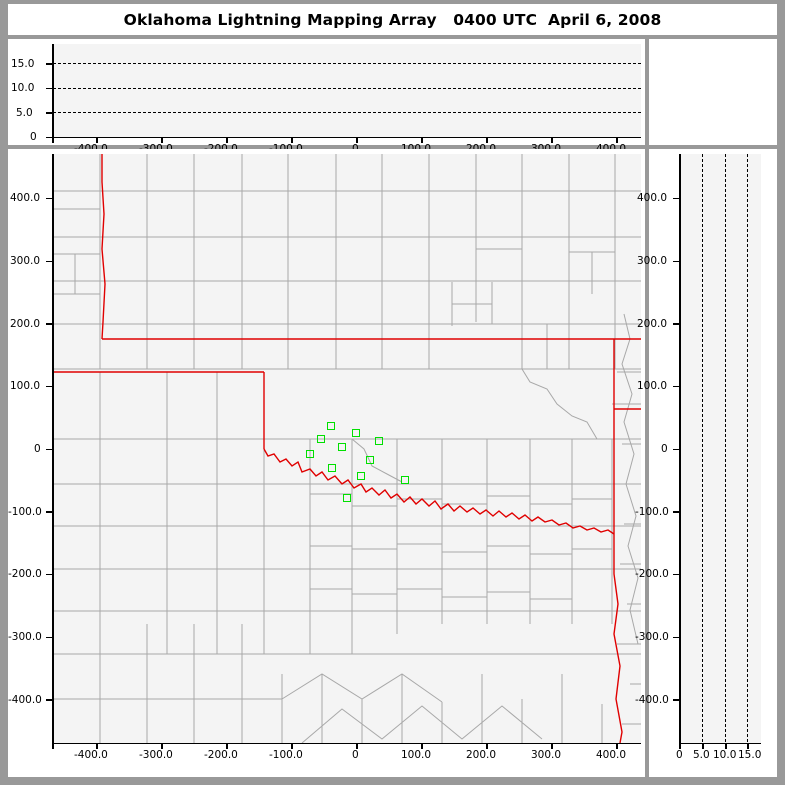 This screenshot has width=785, height=785. I want to click on main-x-ticklabel: -100.0, so click(286, 755).